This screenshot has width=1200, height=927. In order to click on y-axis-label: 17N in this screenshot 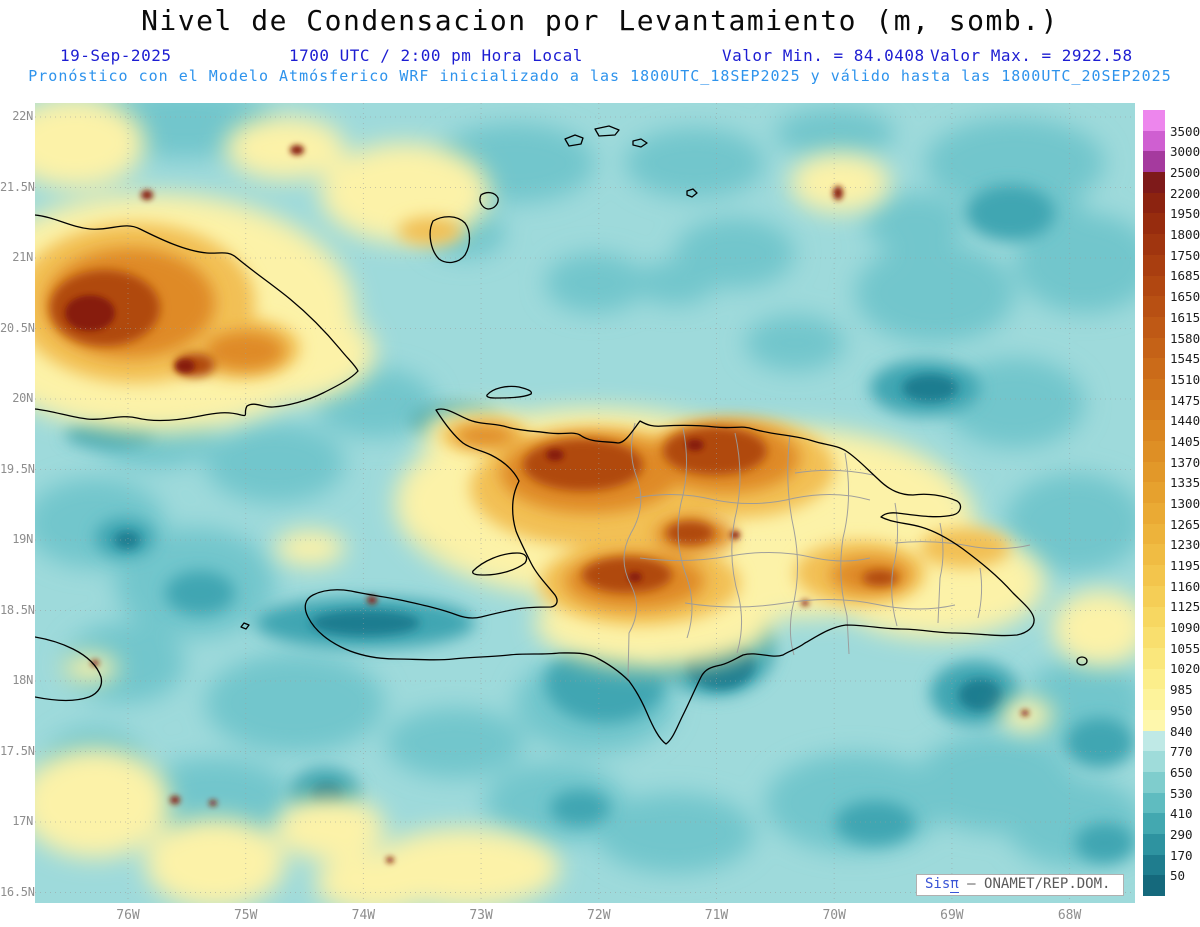, I will do `click(22, 821)`.